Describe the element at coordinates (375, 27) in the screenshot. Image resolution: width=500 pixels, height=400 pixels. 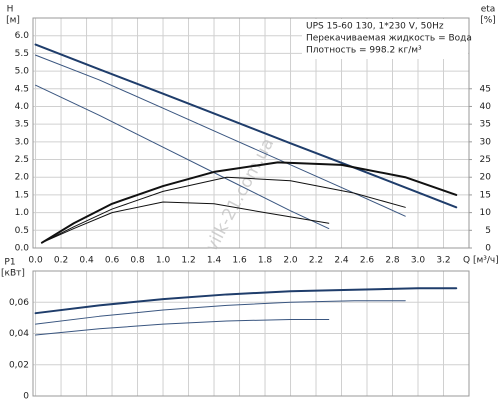
I see `annotation-text: UPS 15-60 130, 1*230 V, 50Hz` at that location.